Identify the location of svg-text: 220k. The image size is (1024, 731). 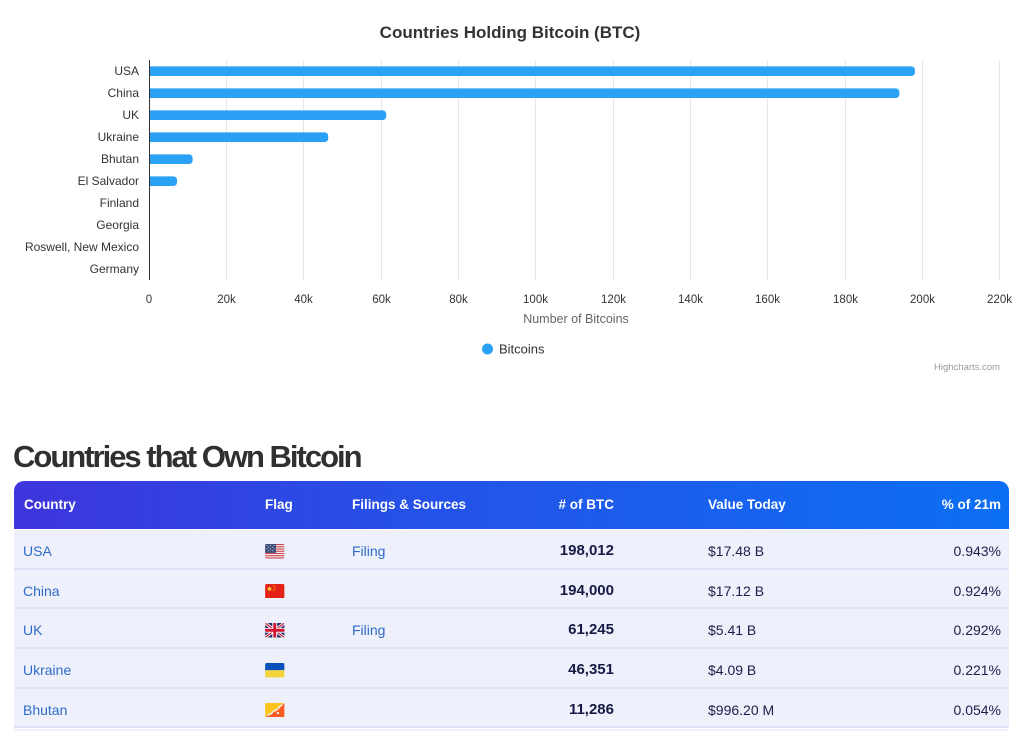
(999, 300).